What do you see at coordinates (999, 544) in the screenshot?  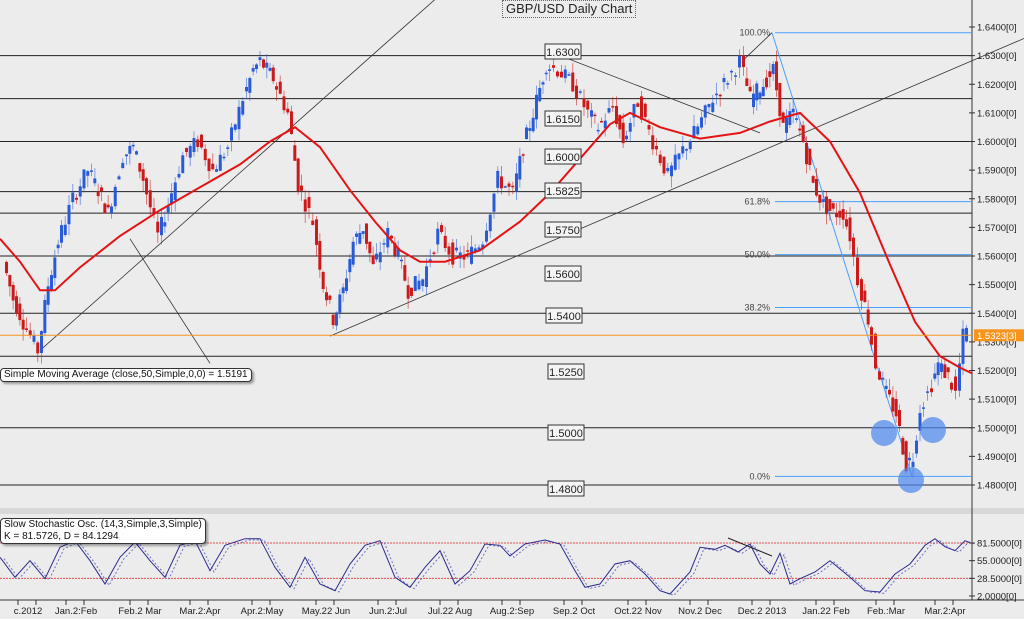 I see `stochastic-tick: 81.5000[0]` at bounding box center [999, 544].